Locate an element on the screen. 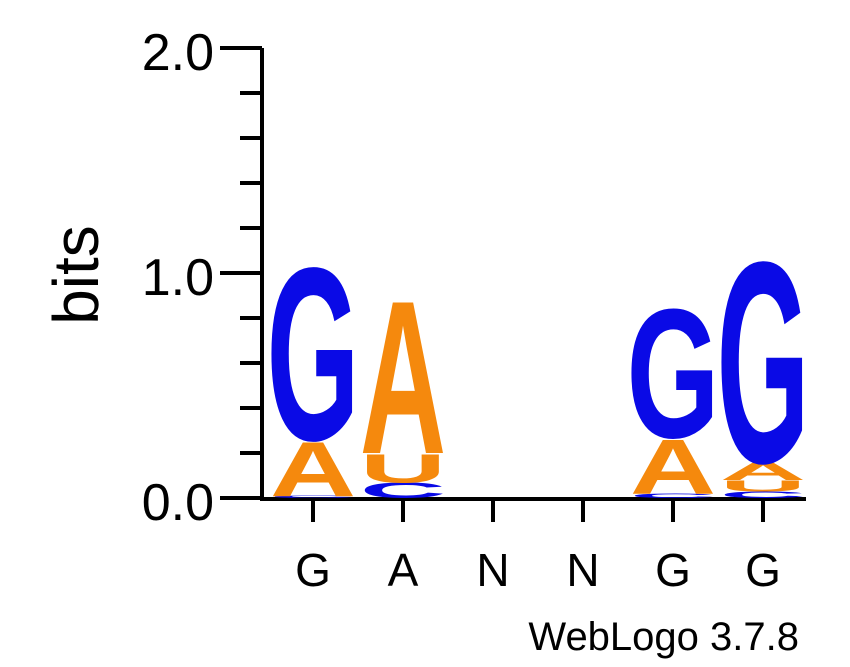 The image size is (850, 667). glyph-u-pos6: U is located at coordinates (763, 485).